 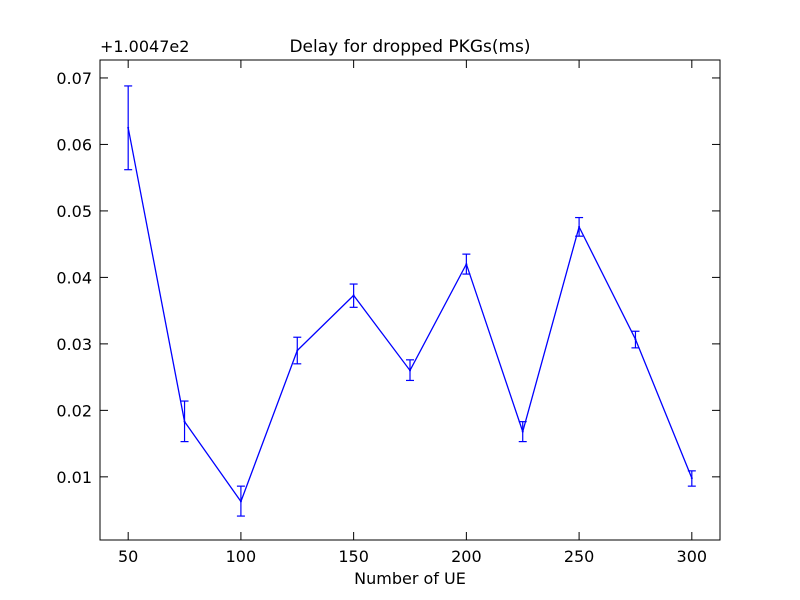 What do you see at coordinates (74, 410) in the screenshot?
I see `y-tick-label: 0.02` at bounding box center [74, 410].